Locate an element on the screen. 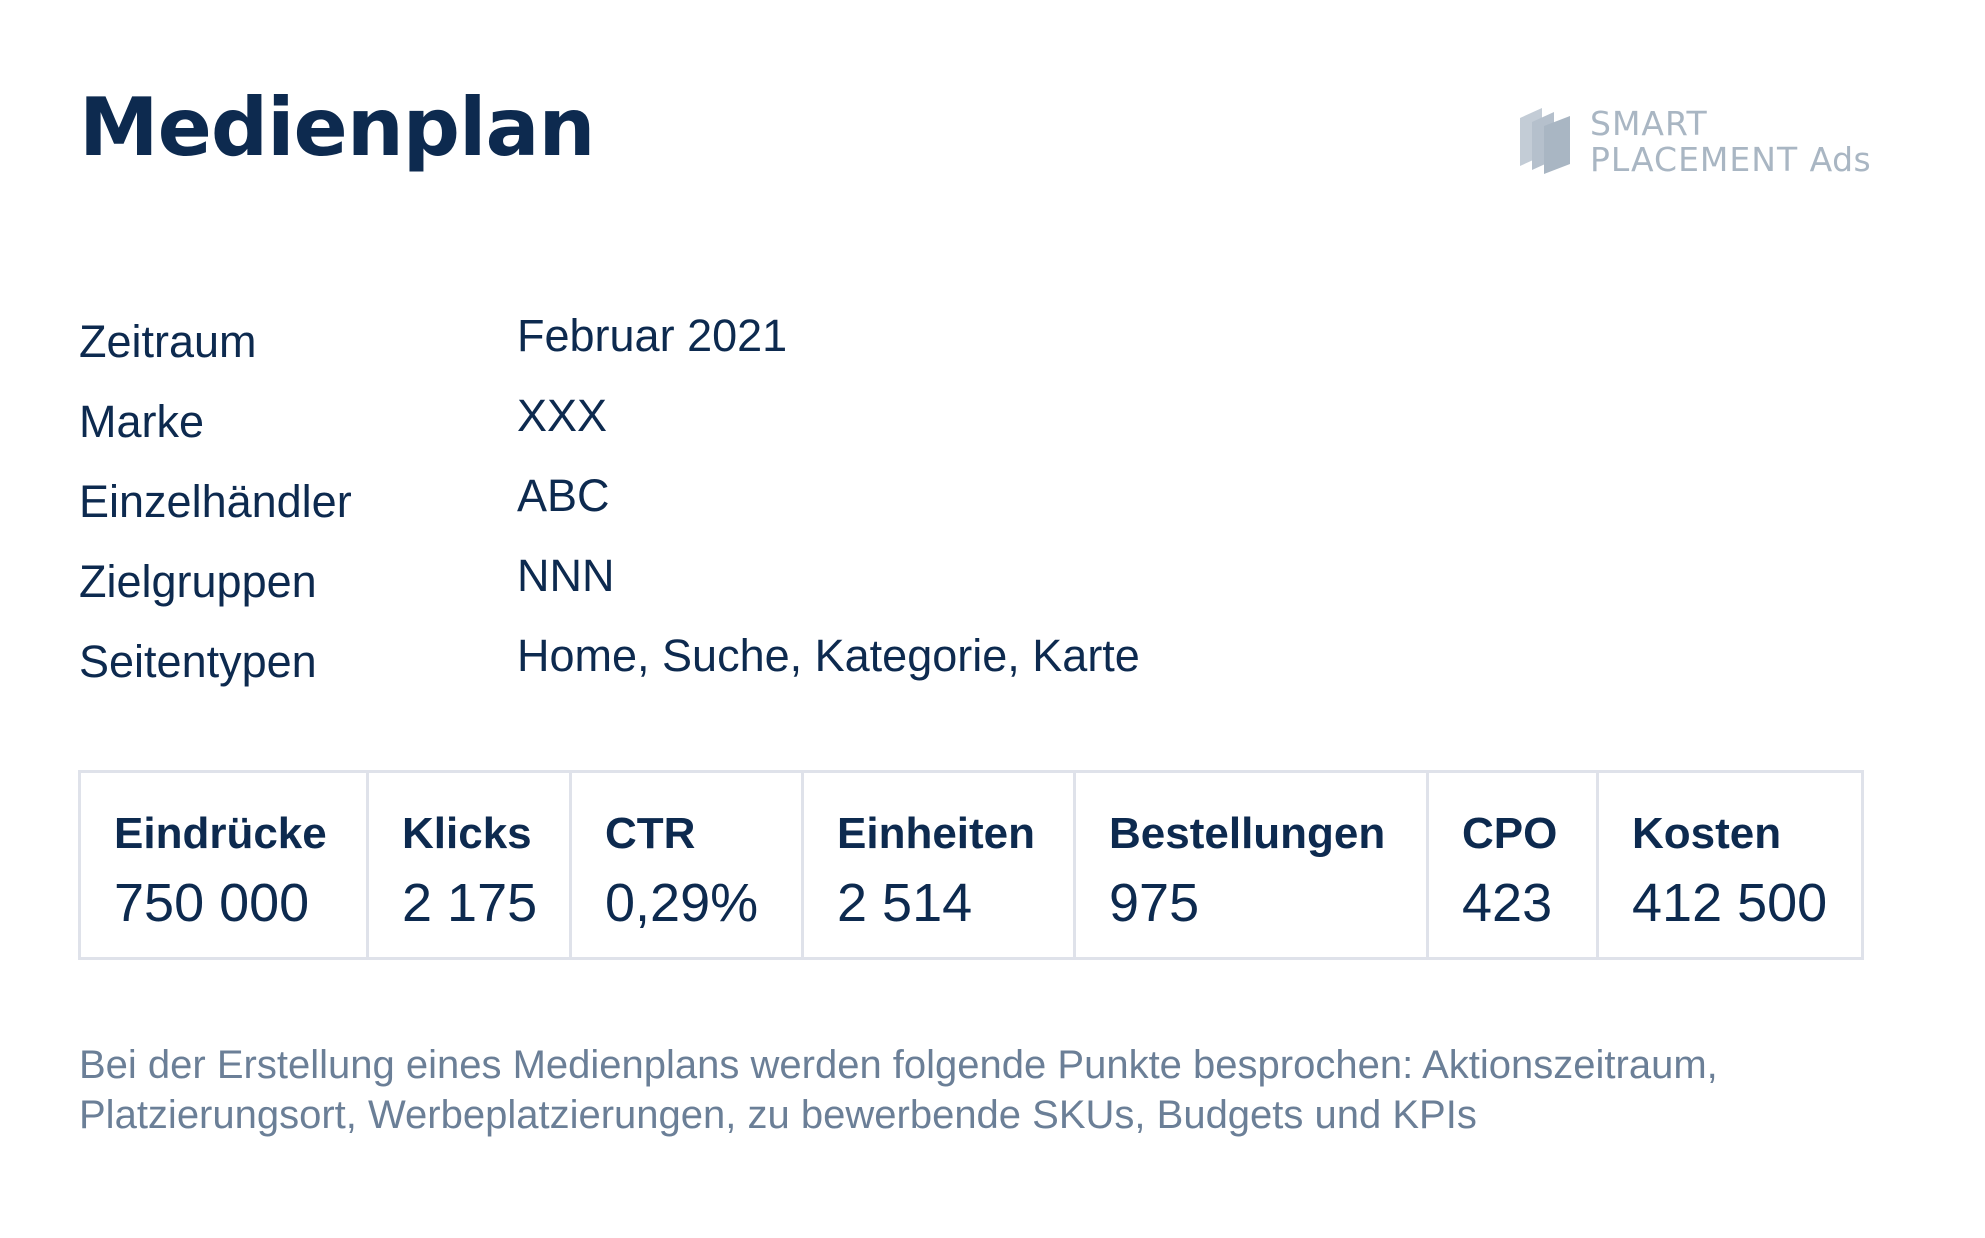 The height and width of the screenshot is (1238, 1985). brand-logo-word-ads: Ads is located at coordinates (1840, 159).